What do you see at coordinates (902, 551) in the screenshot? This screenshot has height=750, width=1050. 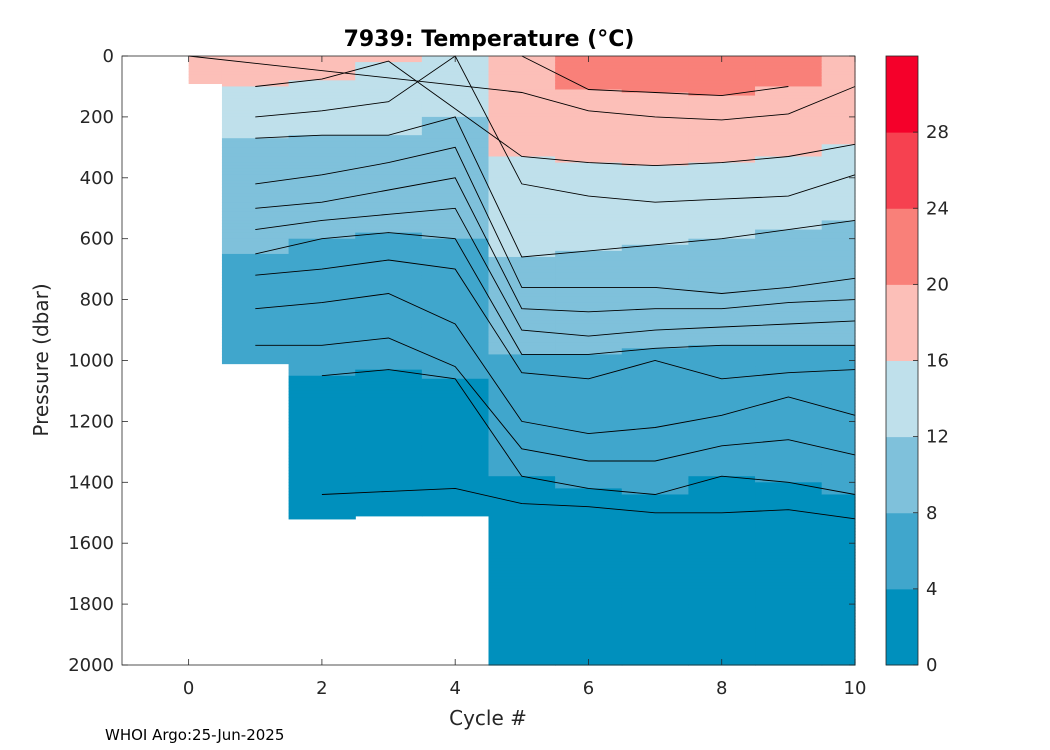 I see `colorbar-band` at bounding box center [902, 551].